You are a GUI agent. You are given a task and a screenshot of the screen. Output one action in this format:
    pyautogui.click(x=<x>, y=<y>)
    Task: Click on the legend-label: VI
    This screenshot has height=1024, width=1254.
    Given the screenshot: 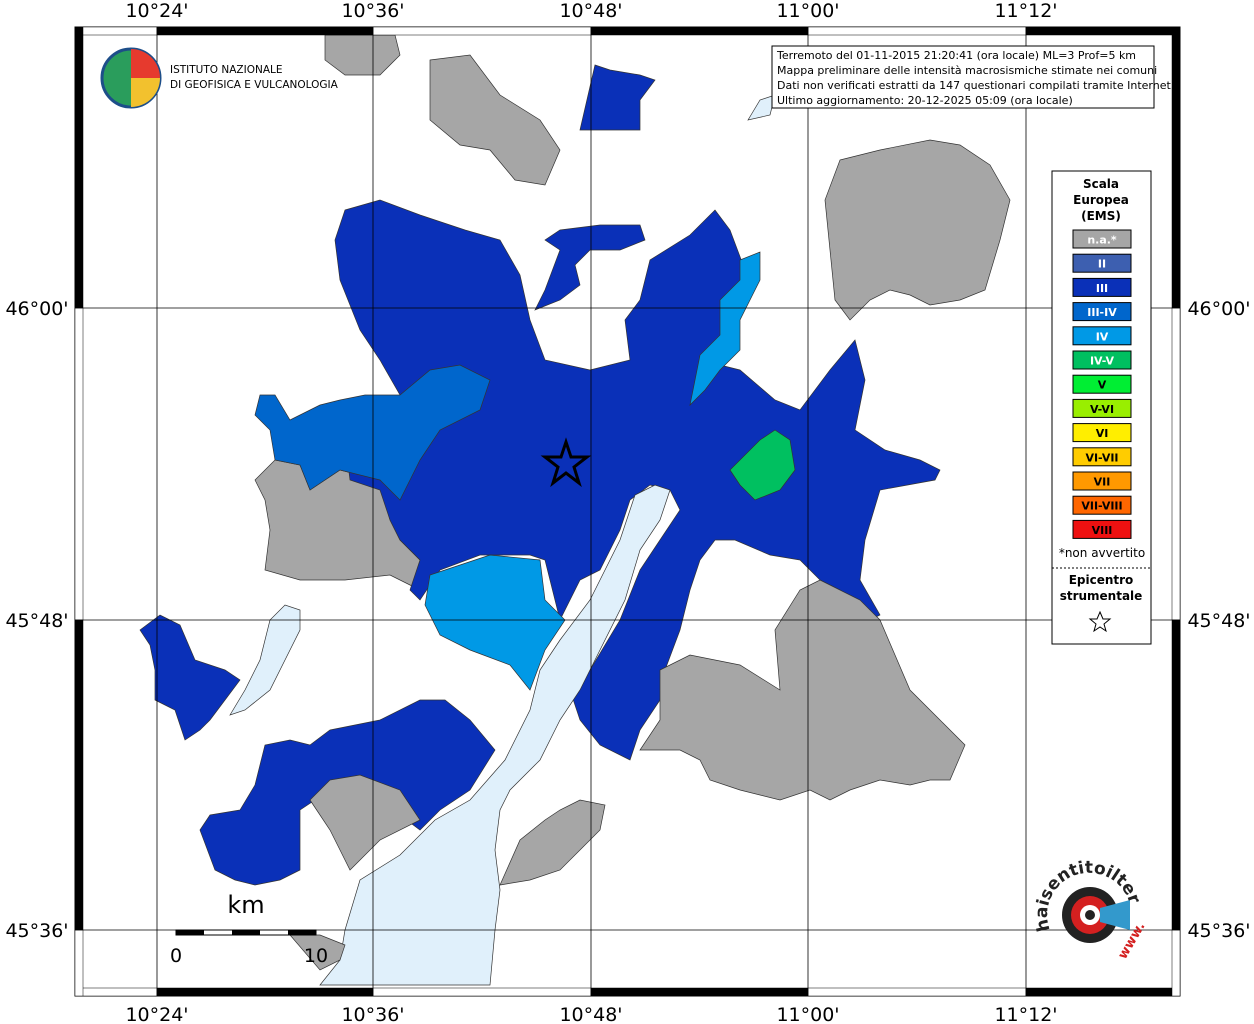 What is the action you would take?
    pyautogui.click(x=1102, y=433)
    